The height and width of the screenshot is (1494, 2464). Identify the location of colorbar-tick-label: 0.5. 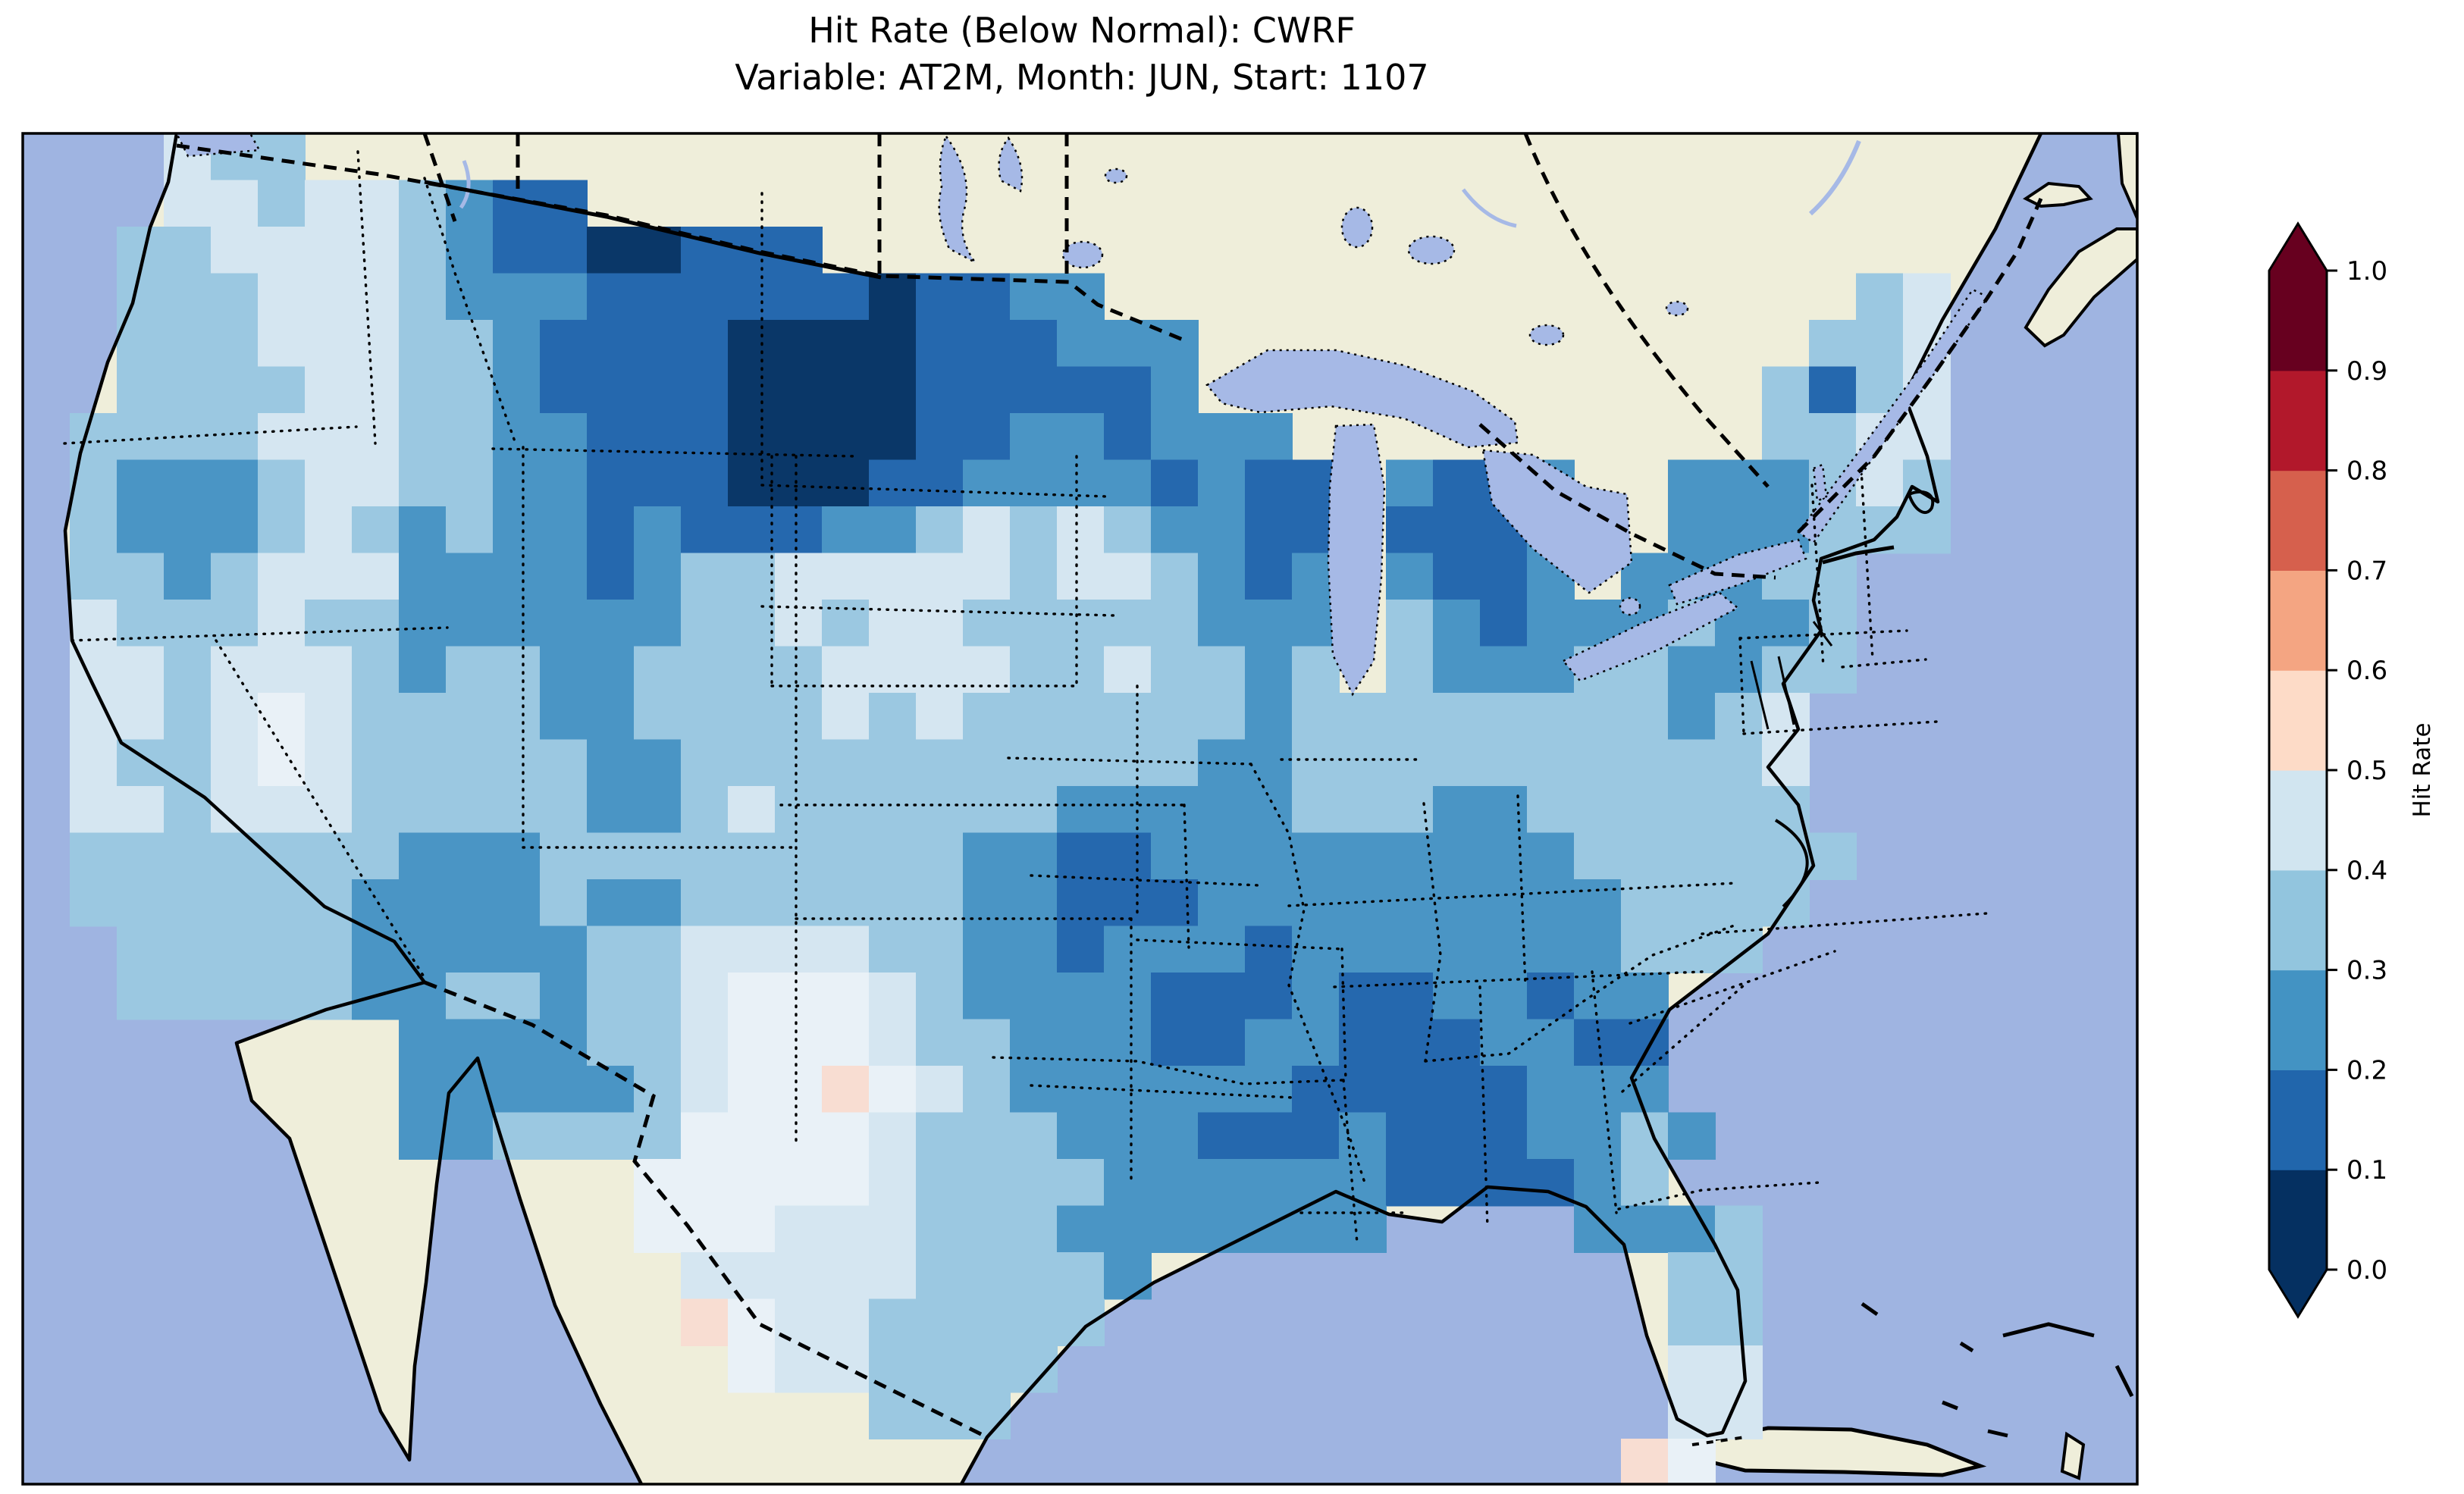
(2367, 771).